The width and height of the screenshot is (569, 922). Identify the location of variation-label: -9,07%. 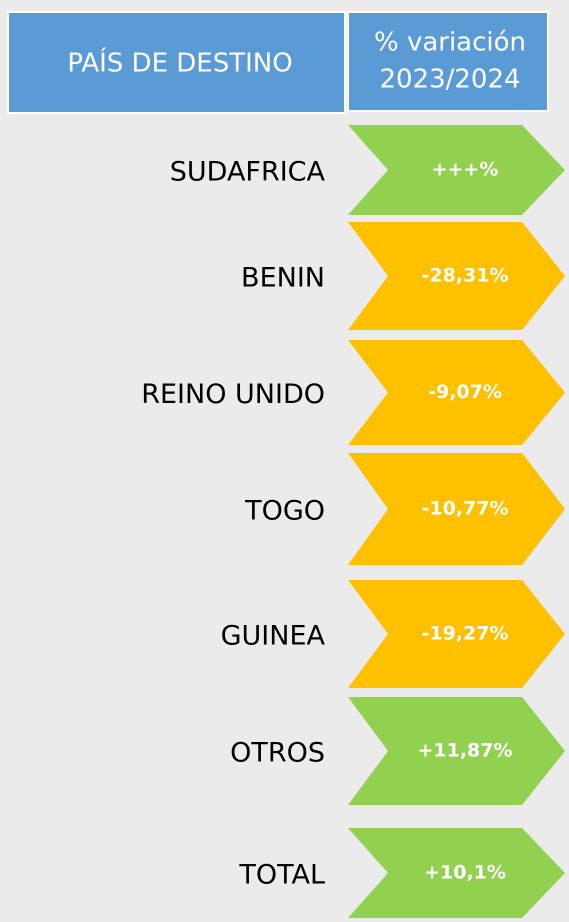
(465, 392).